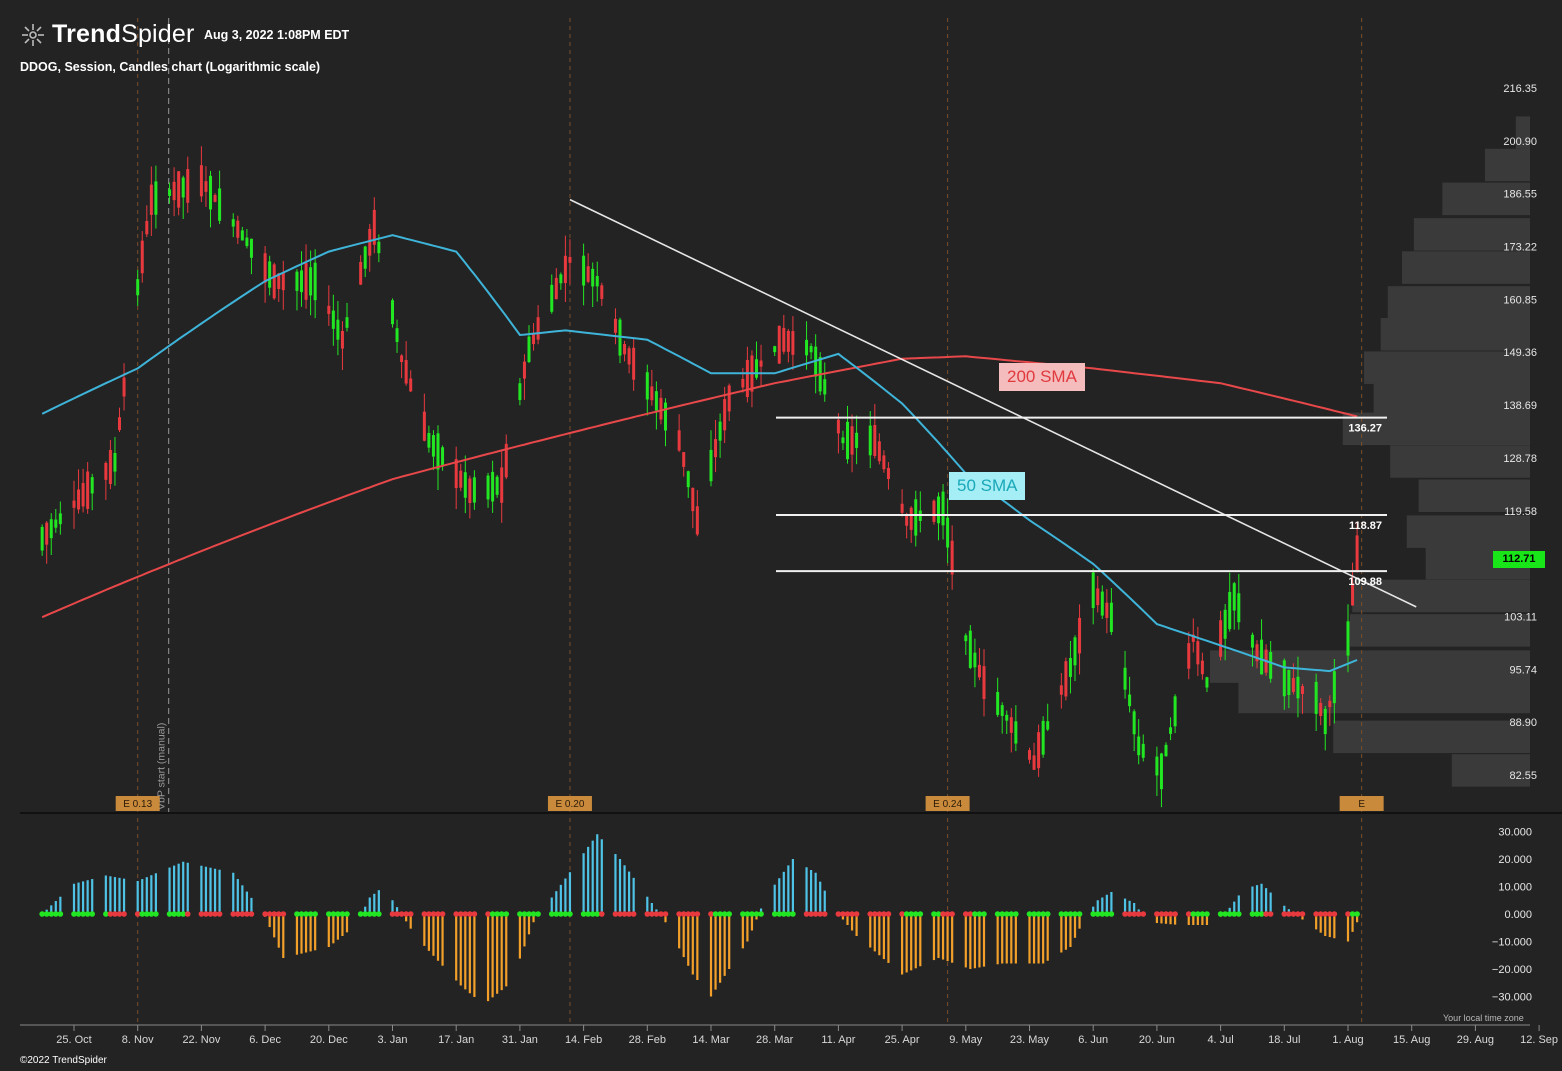 The image size is (1562, 1071). What do you see at coordinates (1042, 377) in the screenshot?
I see `sma200-label: 200 SMA` at bounding box center [1042, 377].